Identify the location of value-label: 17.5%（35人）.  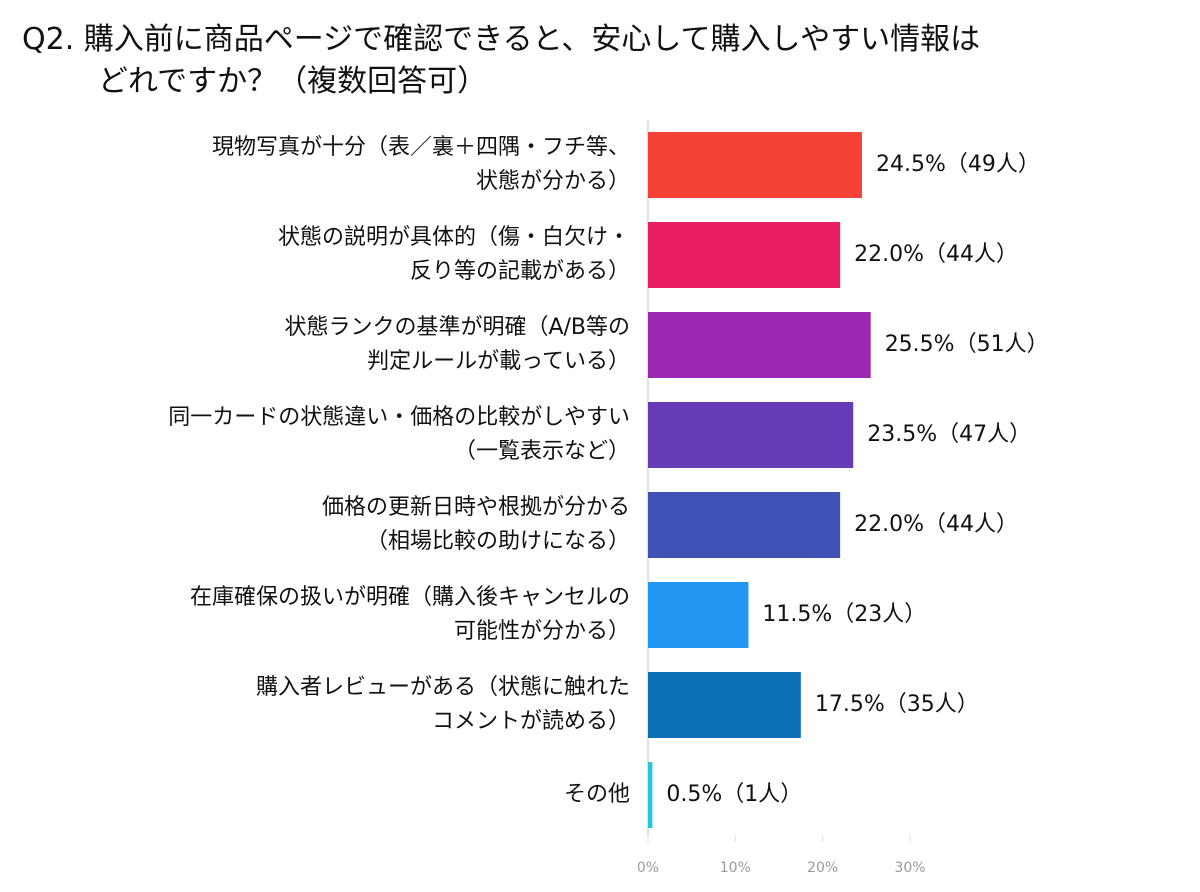
(897, 704).